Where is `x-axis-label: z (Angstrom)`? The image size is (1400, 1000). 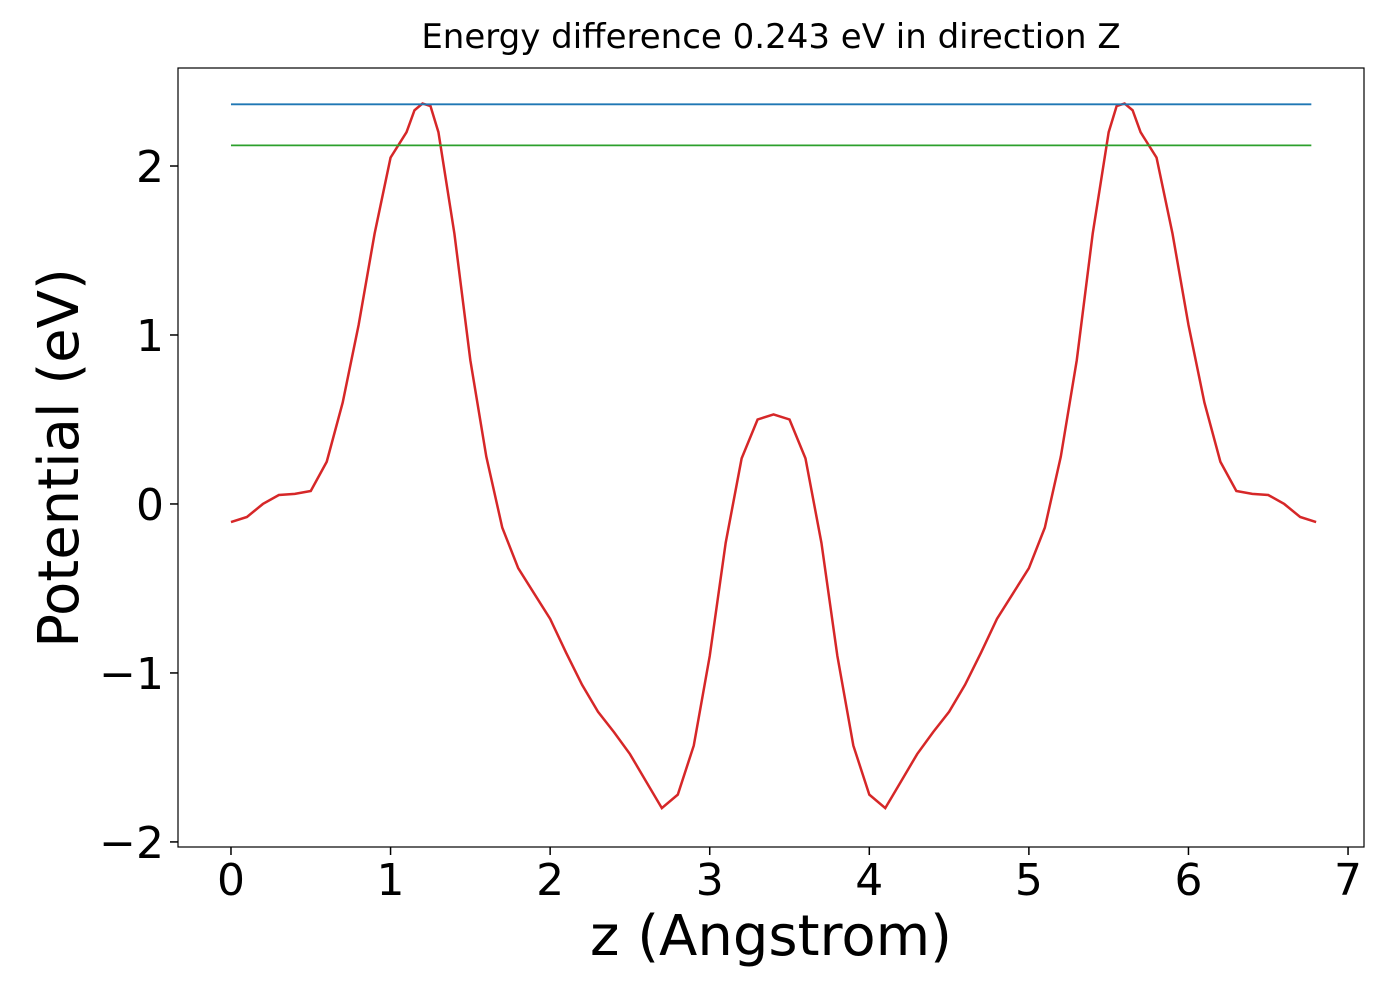
x-axis-label: z (Angstrom) is located at coordinates (771, 936).